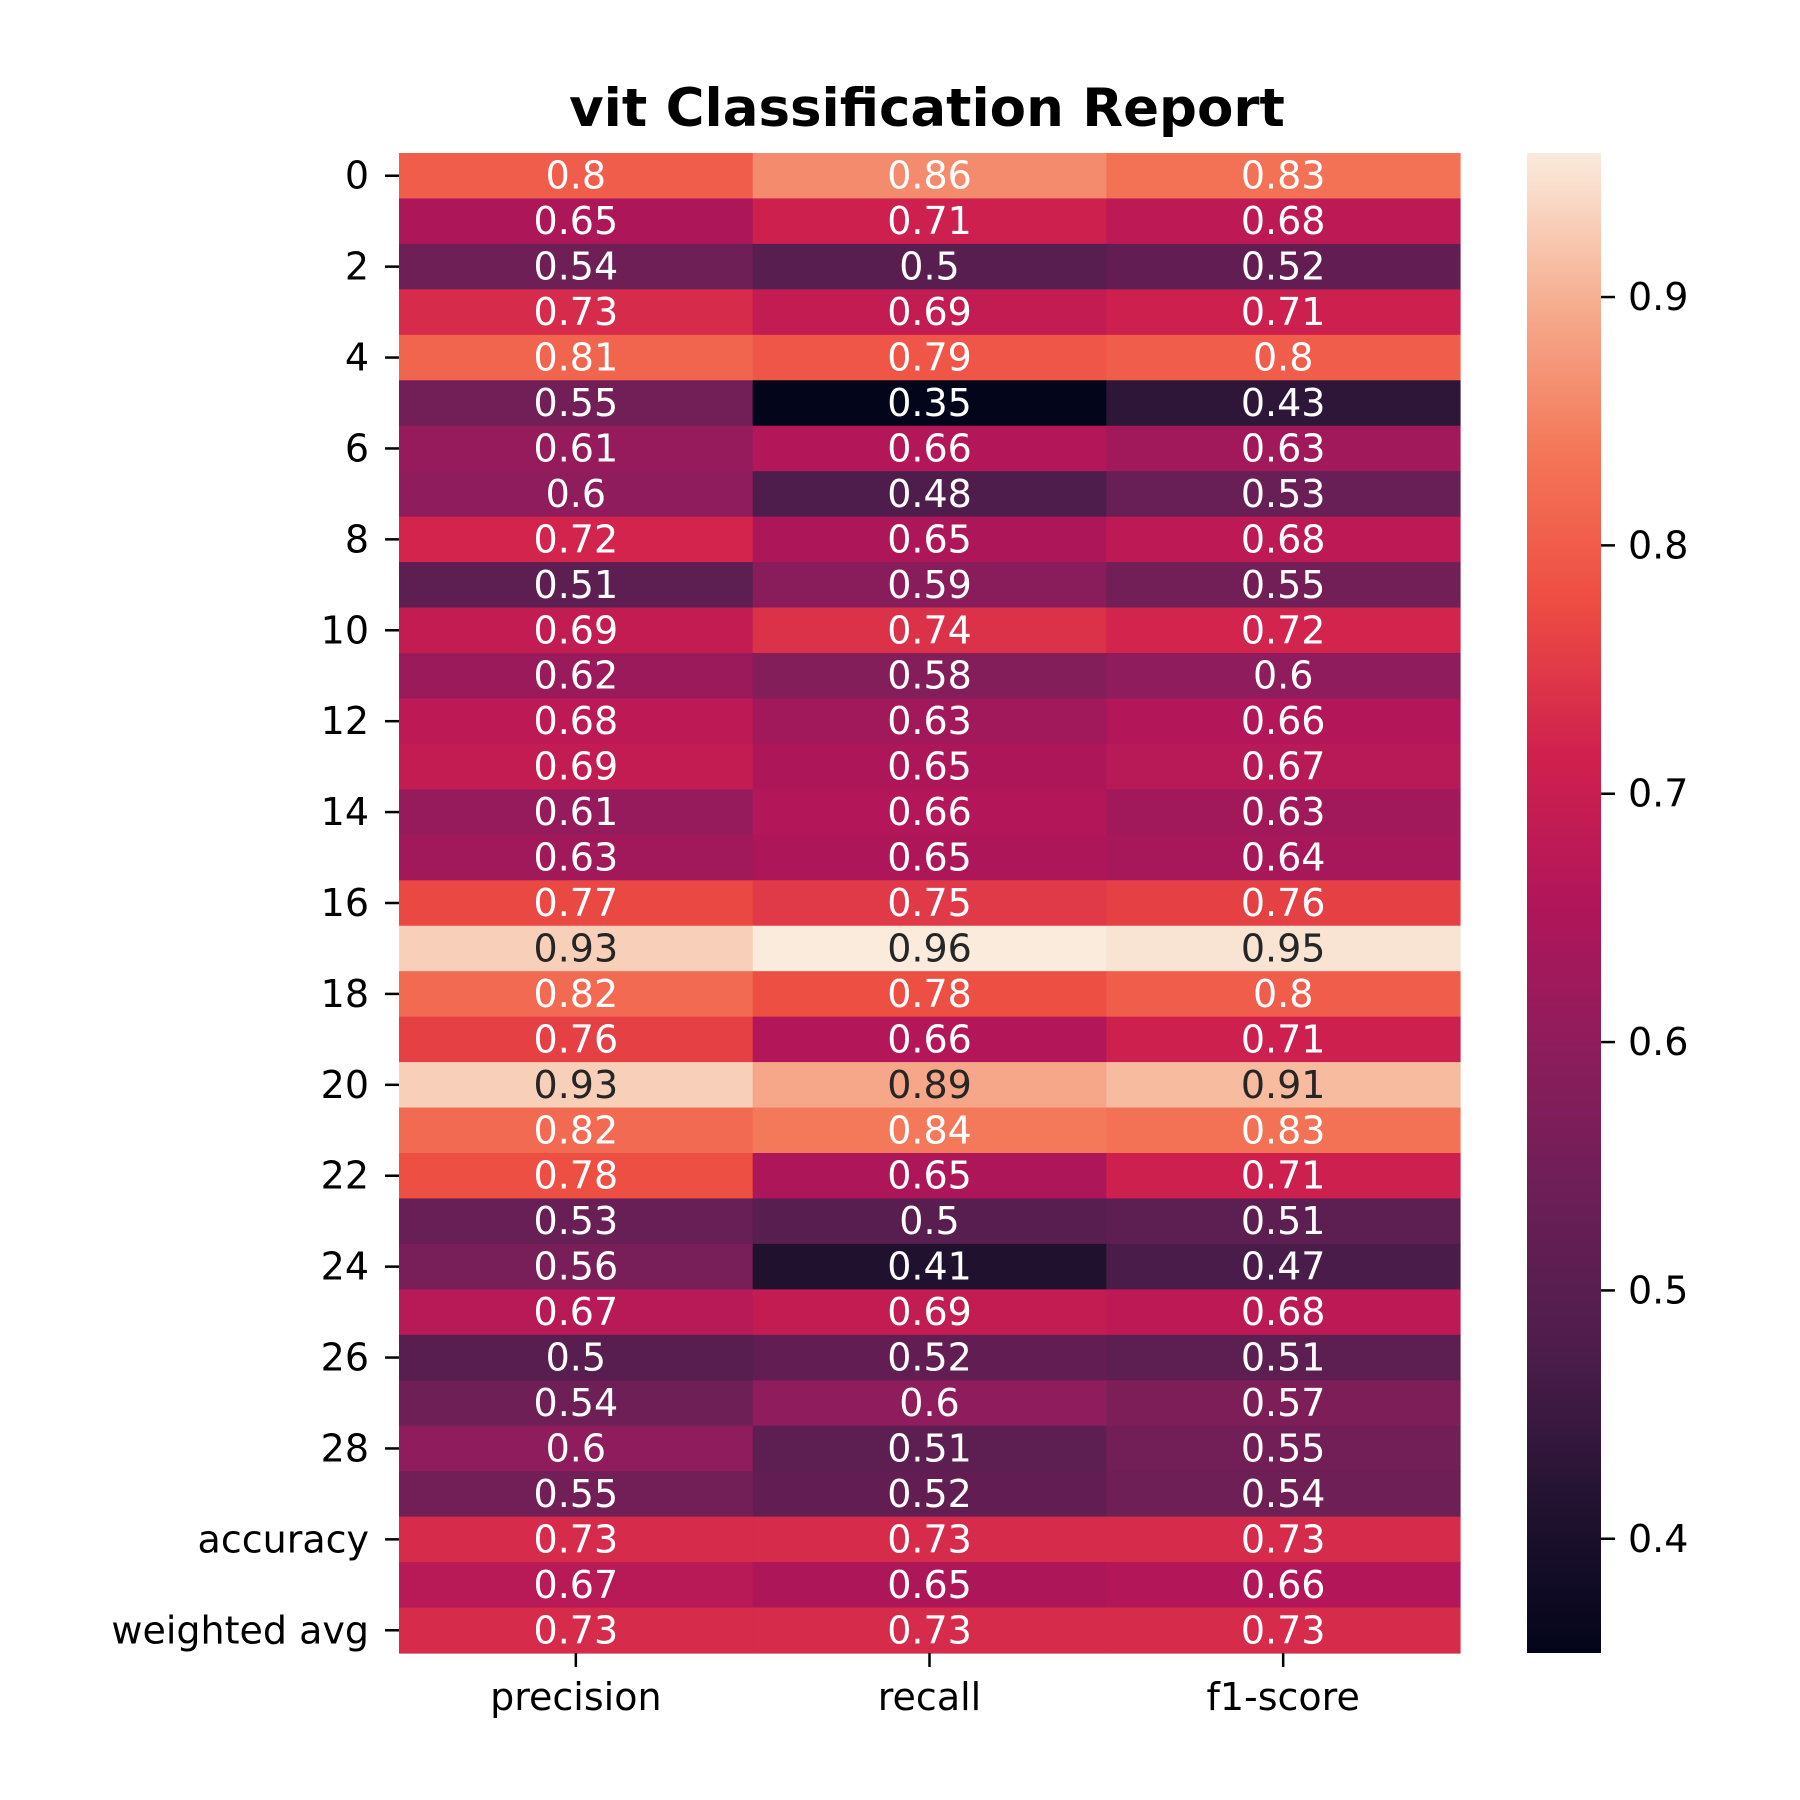 This screenshot has height=1800, width=1800. I want to click on colorbar-gradient, so click(1564, 903).